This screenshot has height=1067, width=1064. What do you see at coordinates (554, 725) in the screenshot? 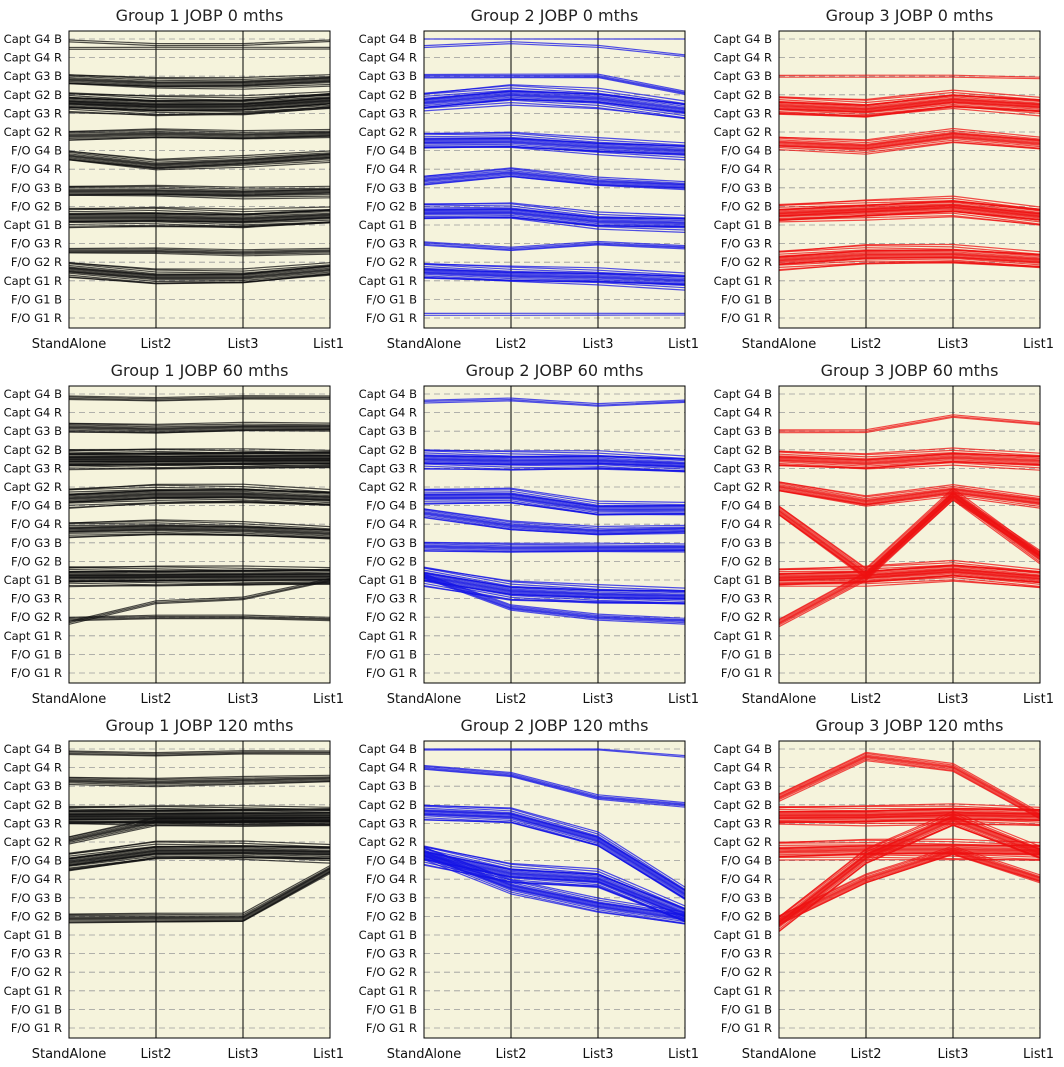
I see `chart-title: Group 2 JOBP 120 mths` at bounding box center [554, 725].